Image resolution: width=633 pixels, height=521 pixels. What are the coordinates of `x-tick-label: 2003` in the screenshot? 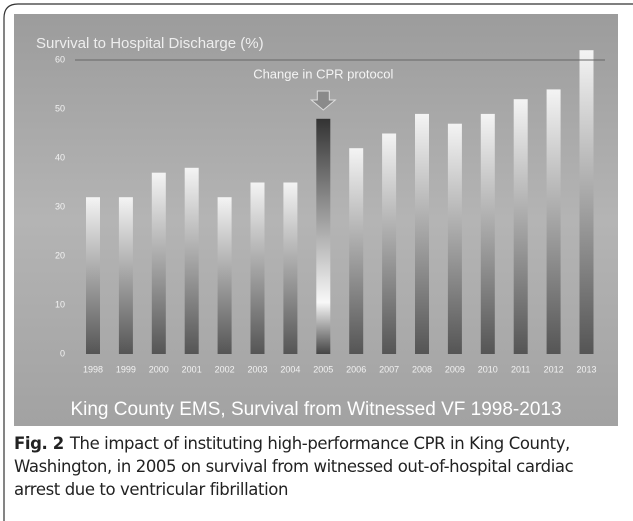 It's located at (257, 369).